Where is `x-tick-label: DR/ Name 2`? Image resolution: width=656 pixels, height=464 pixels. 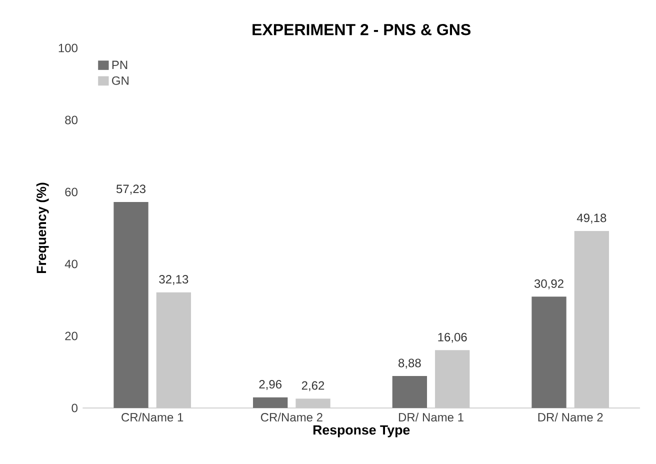
x-tick-label: DR/ Name 2 is located at coordinates (570, 417).